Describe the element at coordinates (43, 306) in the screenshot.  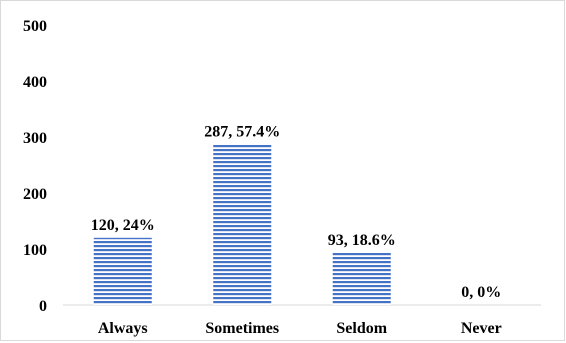
I see `y-tick-label: 0` at that location.